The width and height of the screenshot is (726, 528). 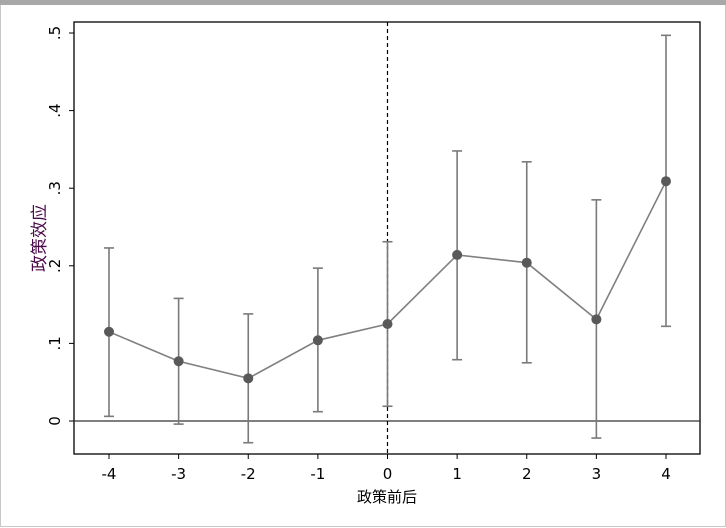 What do you see at coordinates (55, 343) in the screenshot?
I see `y-tick-label: .1` at bounding box center [55, 343].